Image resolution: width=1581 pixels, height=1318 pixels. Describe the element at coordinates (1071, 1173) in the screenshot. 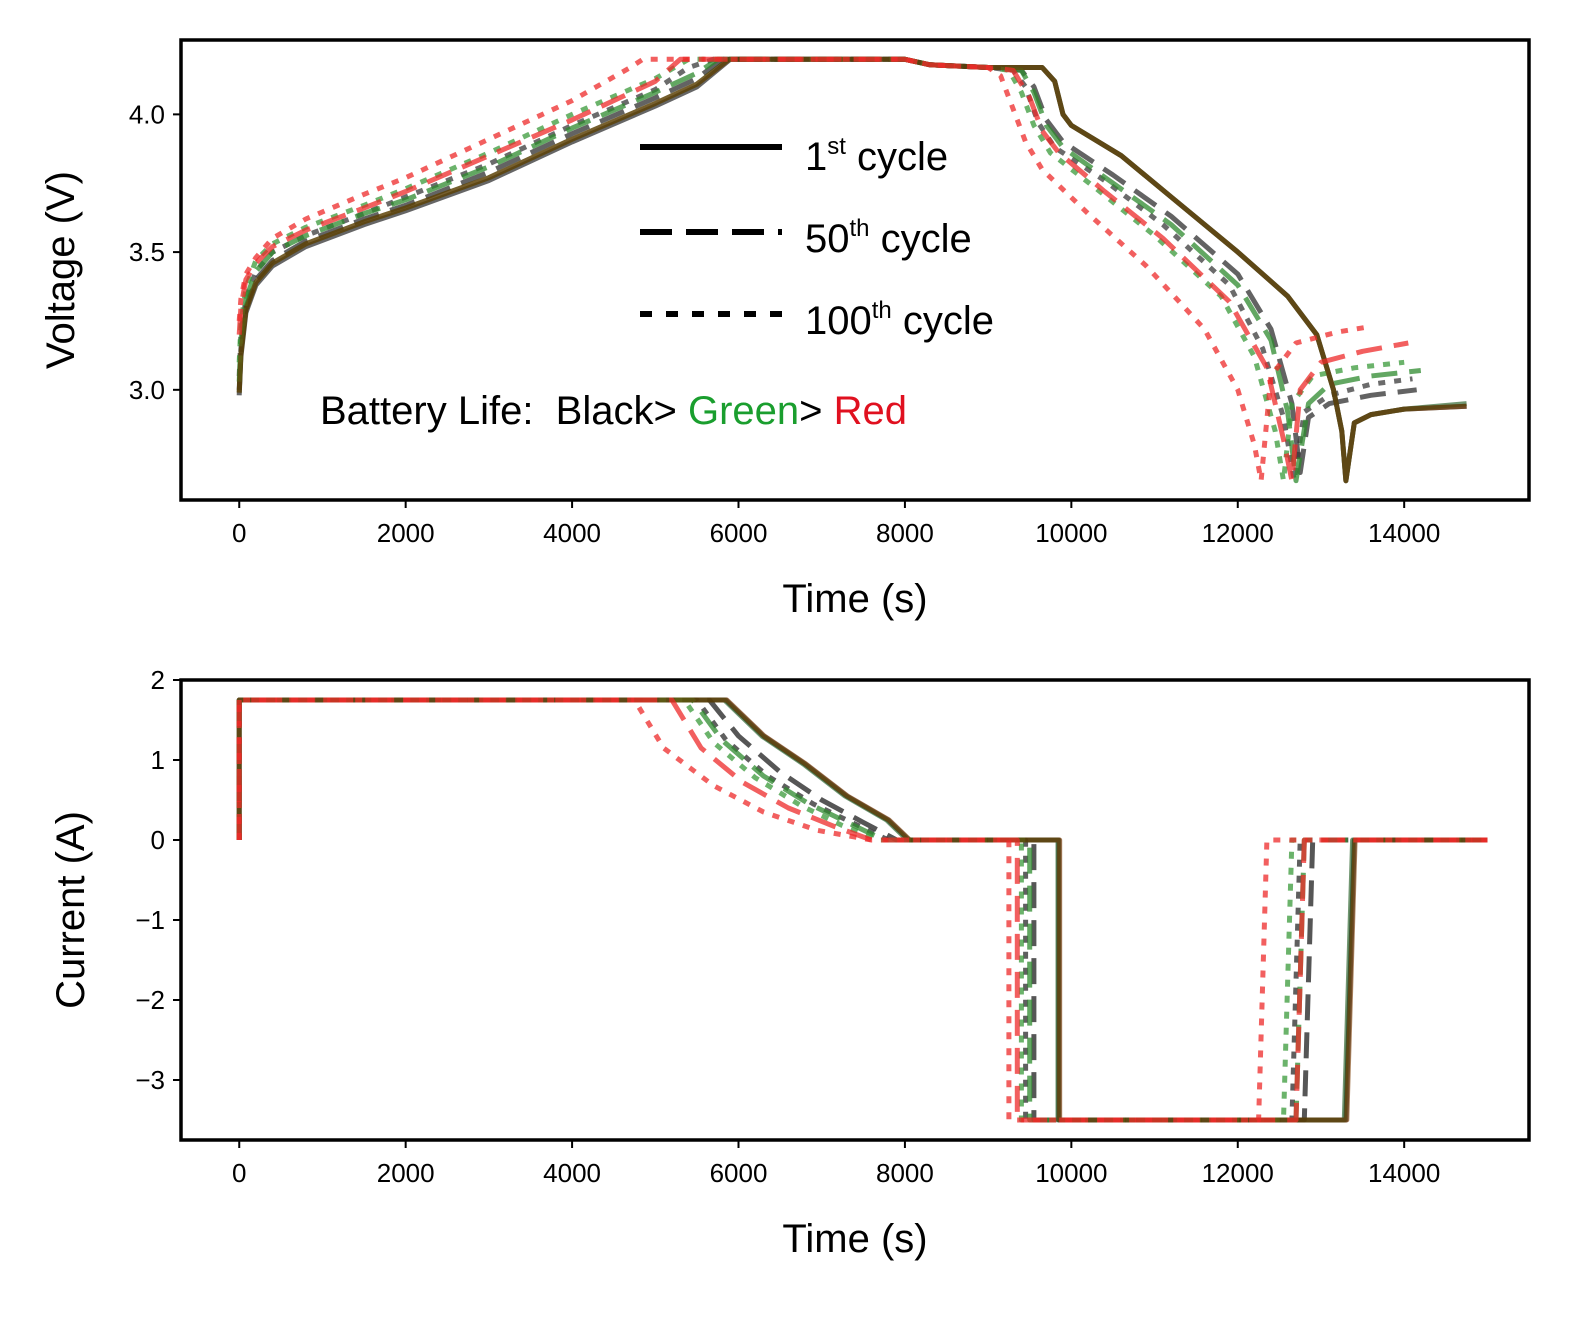

I see `current-x-tick-label: 10000` at that location.